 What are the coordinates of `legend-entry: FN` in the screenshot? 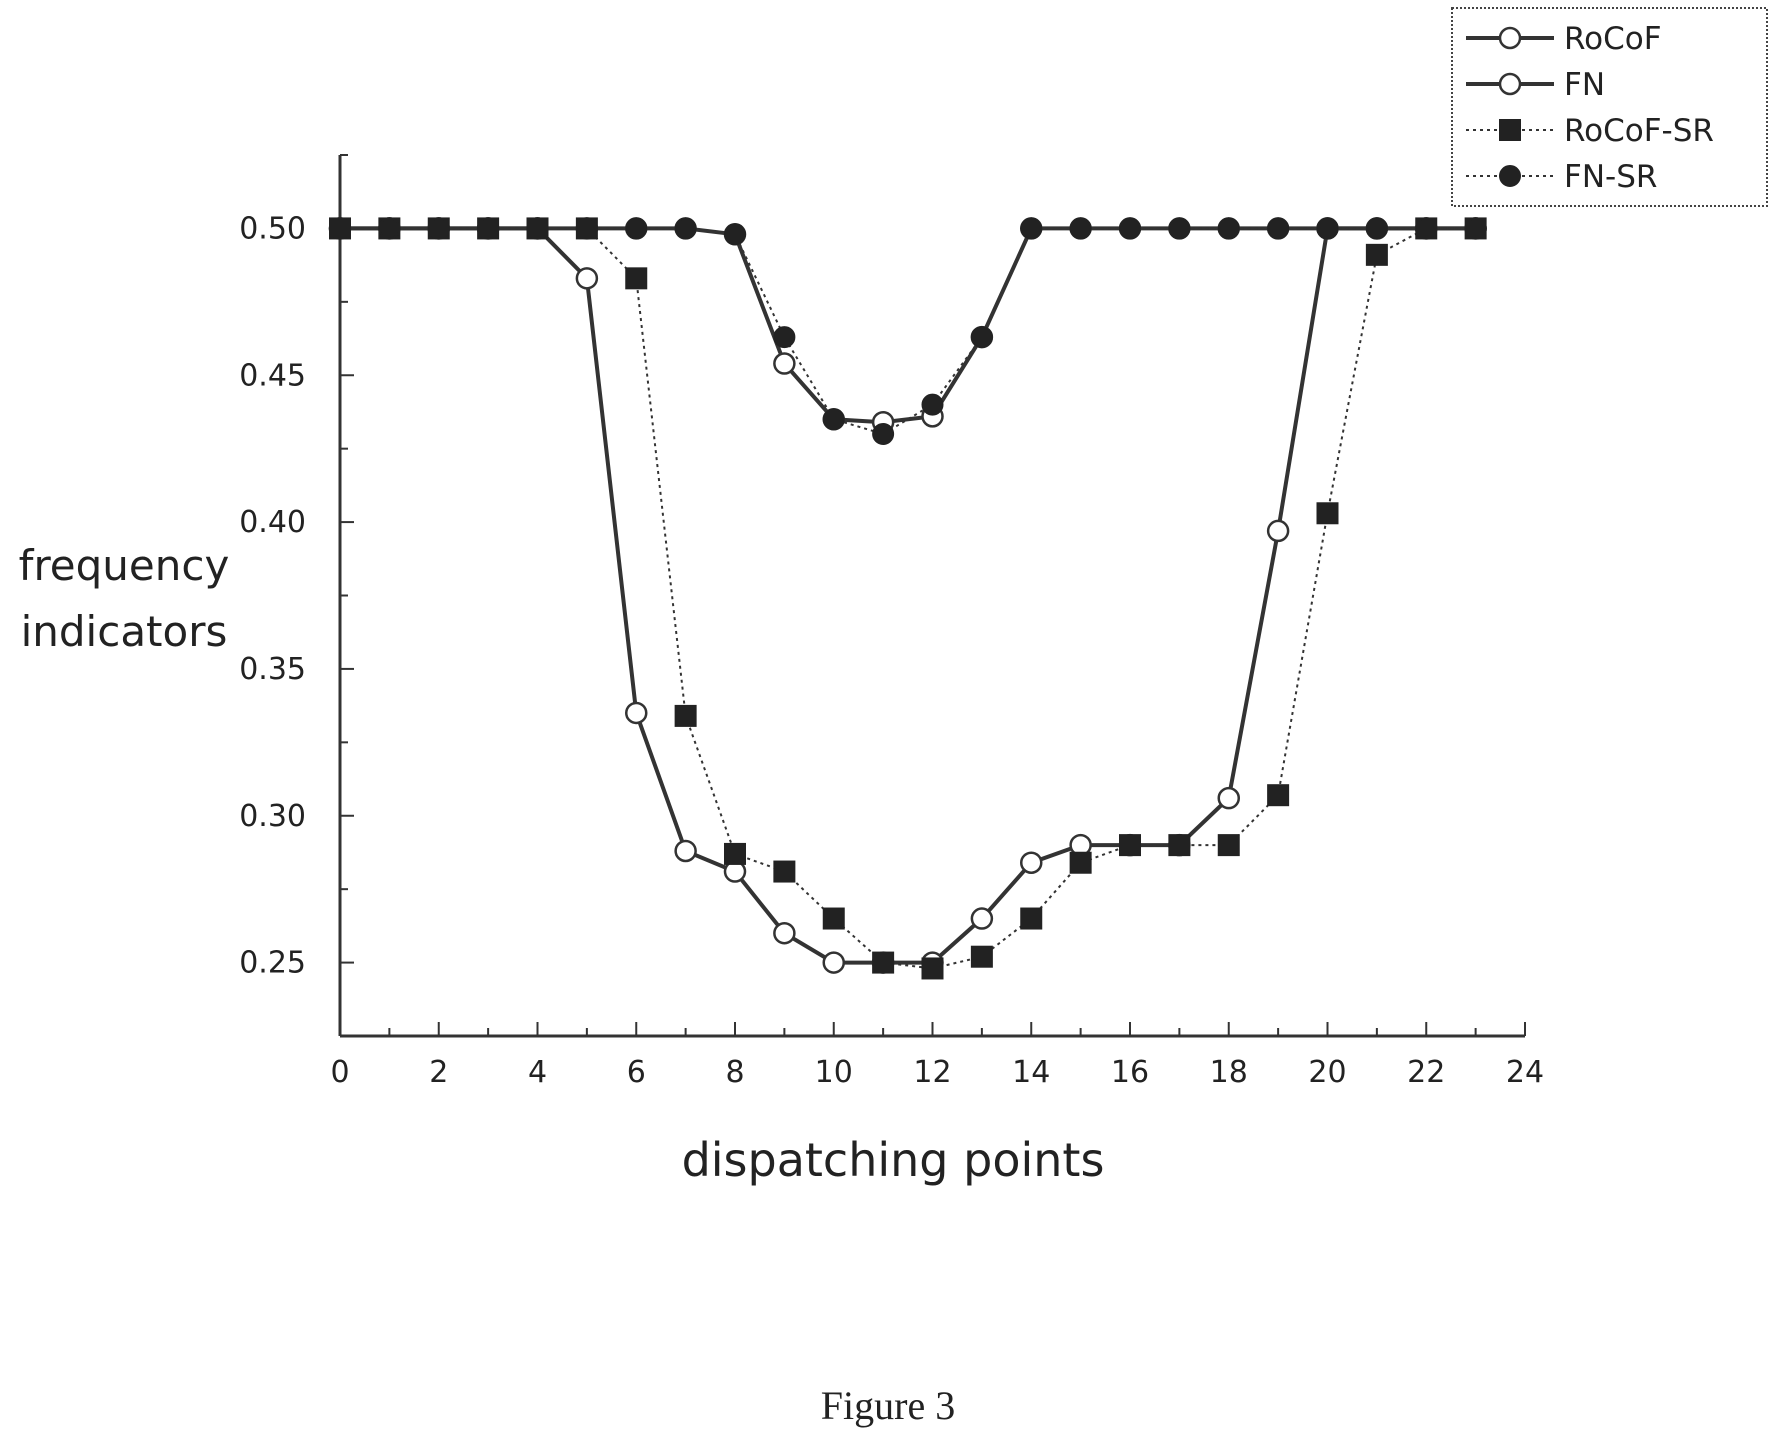 It's located at (1535, 85).